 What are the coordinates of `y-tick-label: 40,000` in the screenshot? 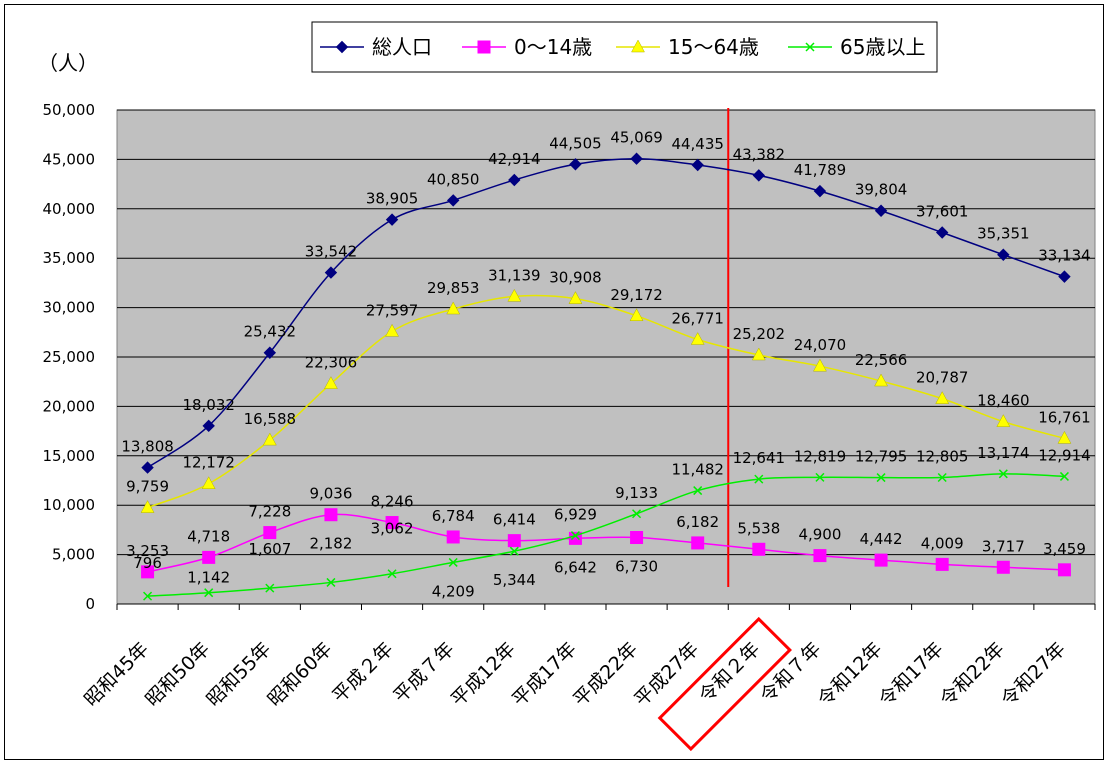 It's located at (69, 209).